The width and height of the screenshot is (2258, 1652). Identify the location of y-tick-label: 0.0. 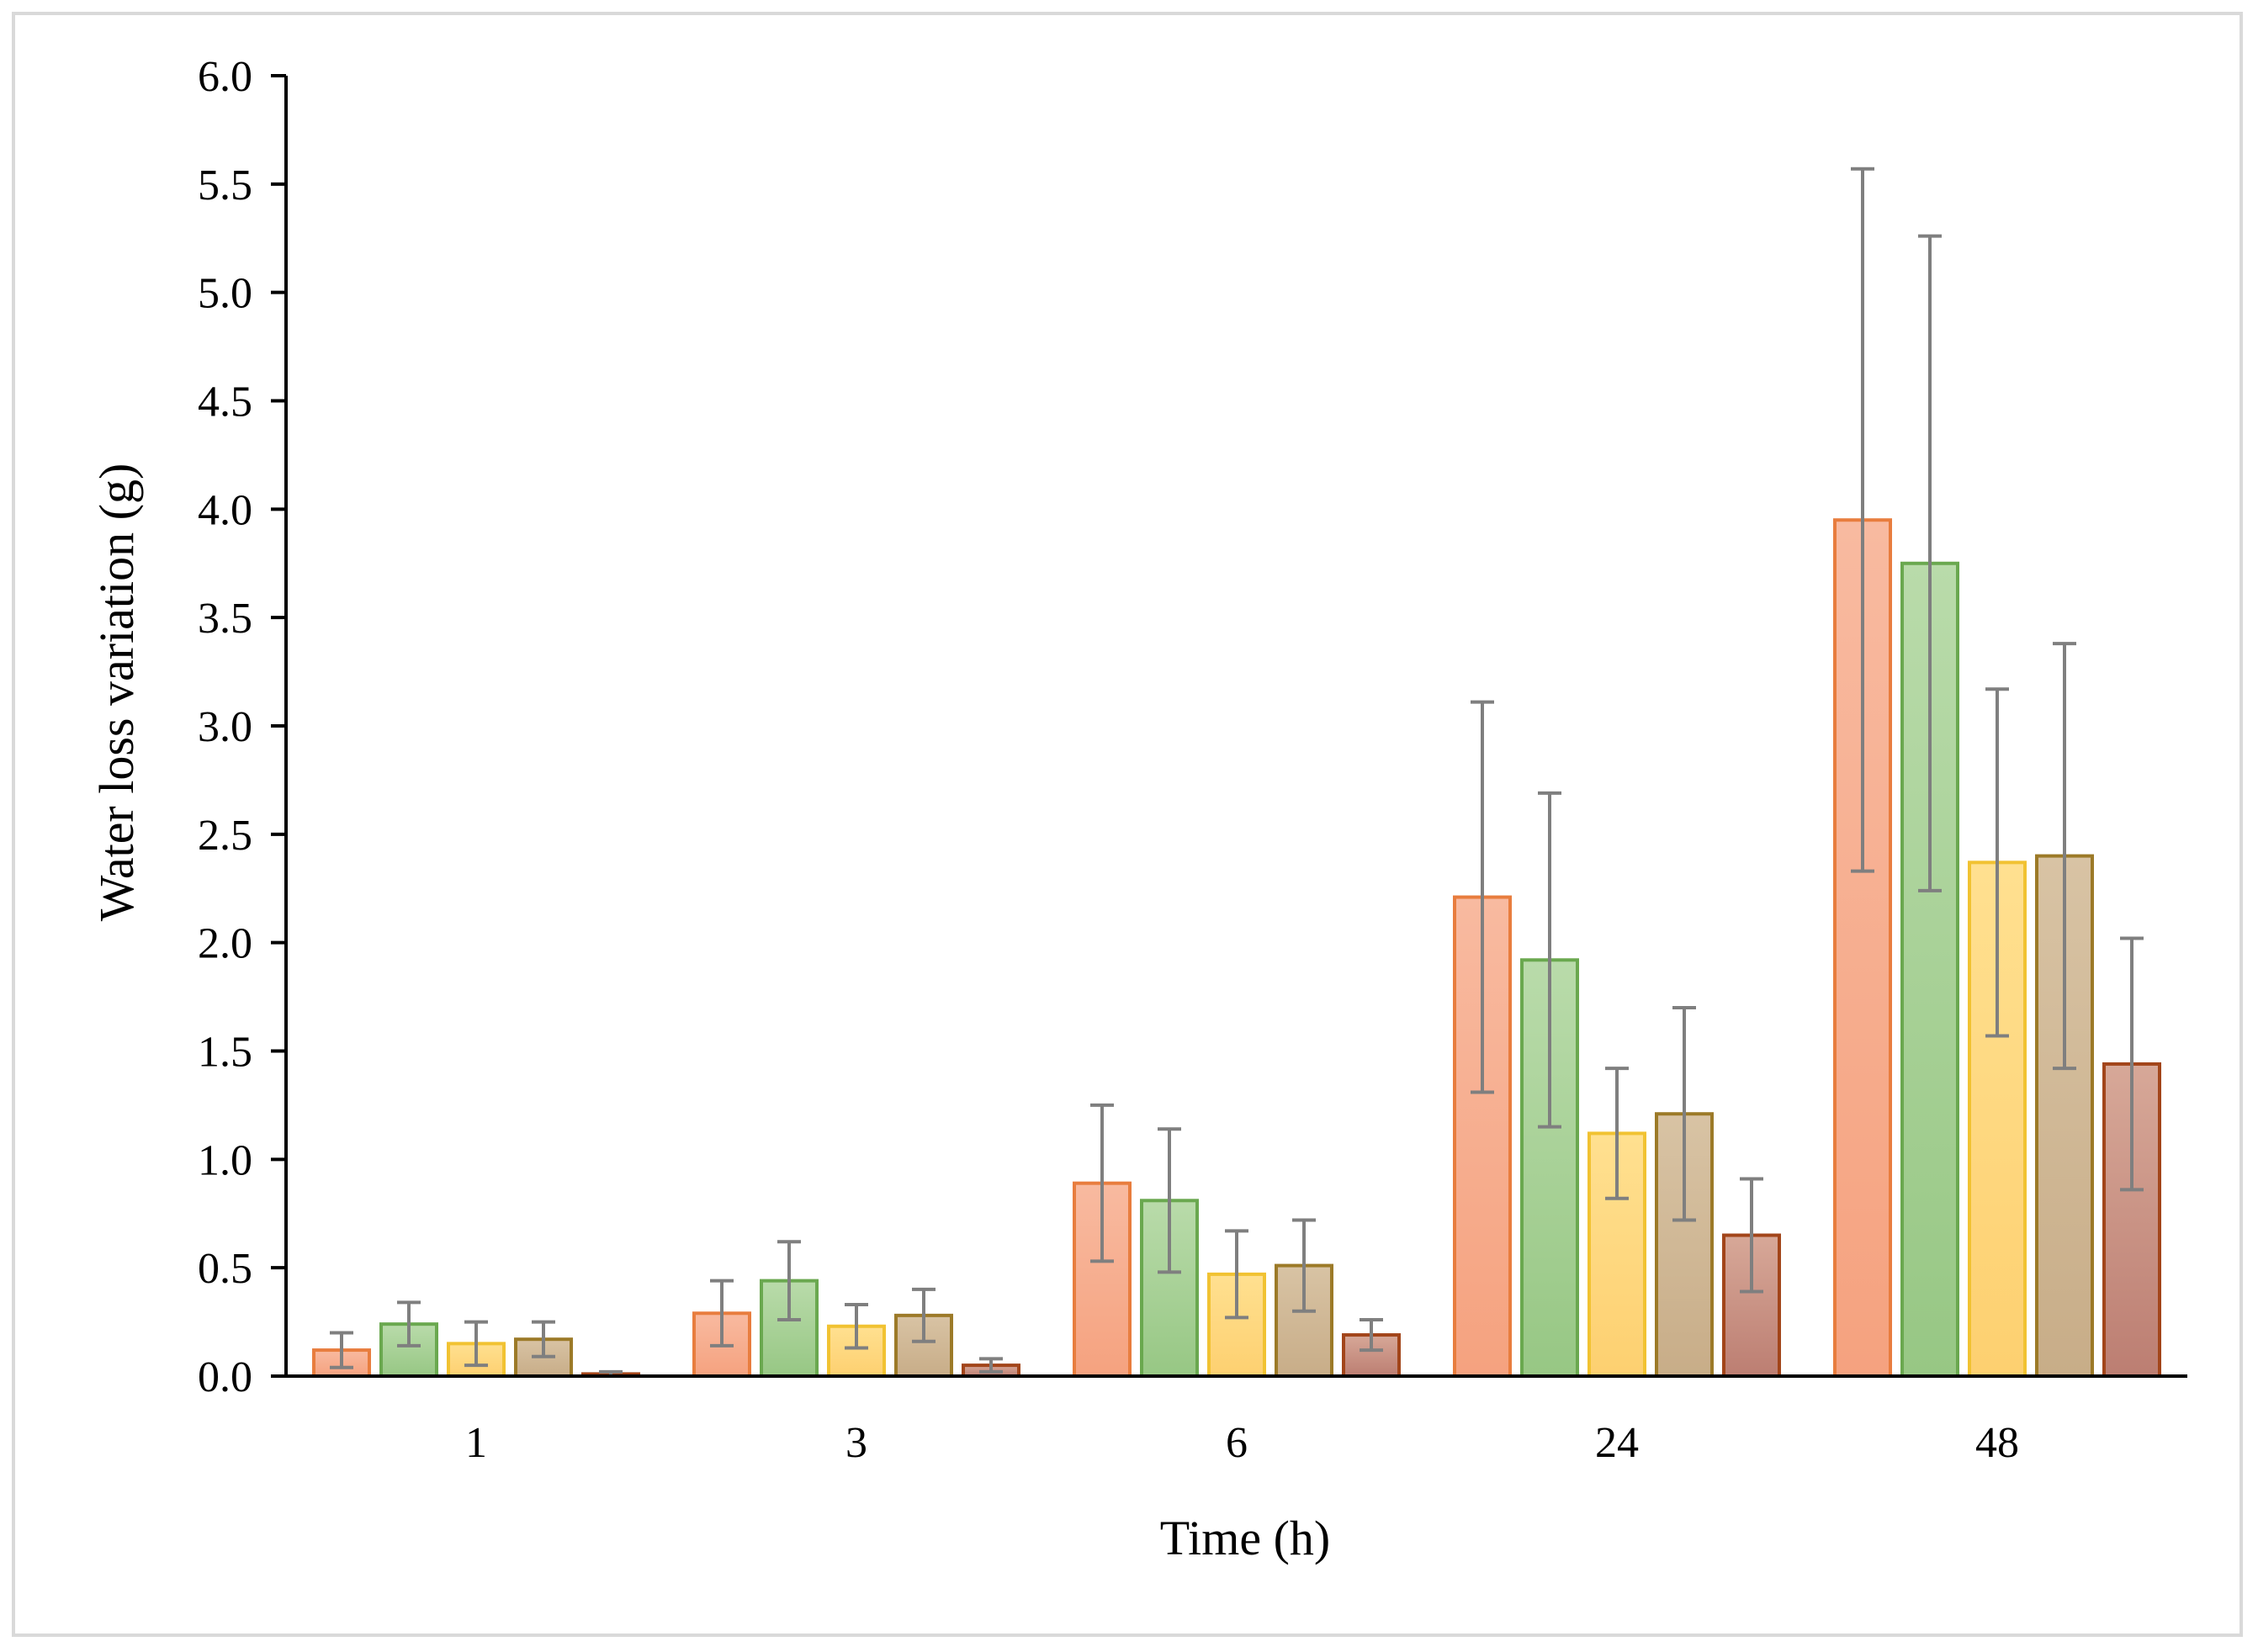
(225, 1377).